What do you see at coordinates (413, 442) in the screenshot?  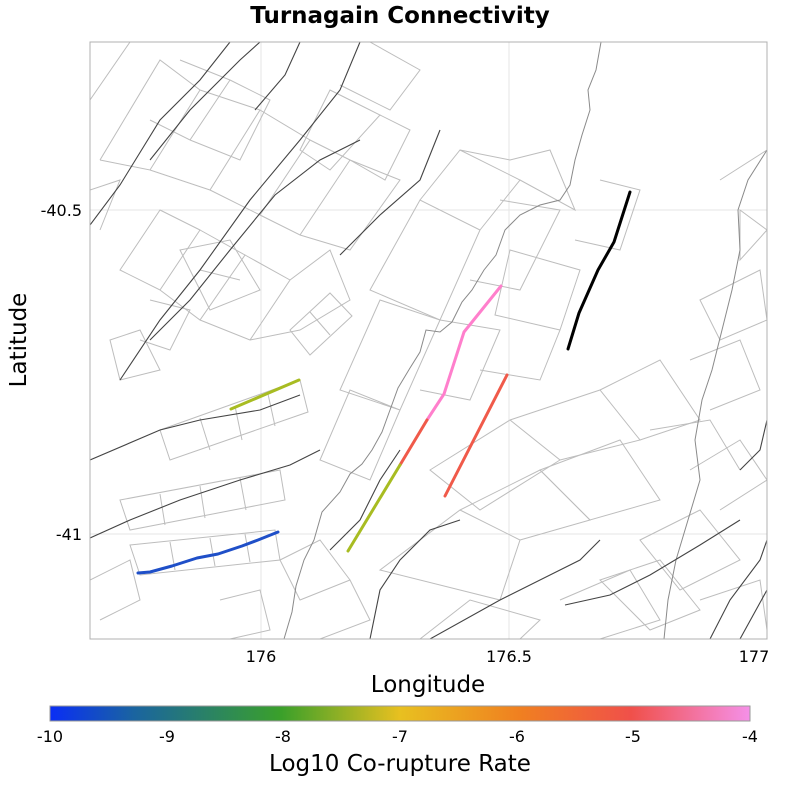 I see `rupture-line-red-upper` at bounding box center [413, 442].